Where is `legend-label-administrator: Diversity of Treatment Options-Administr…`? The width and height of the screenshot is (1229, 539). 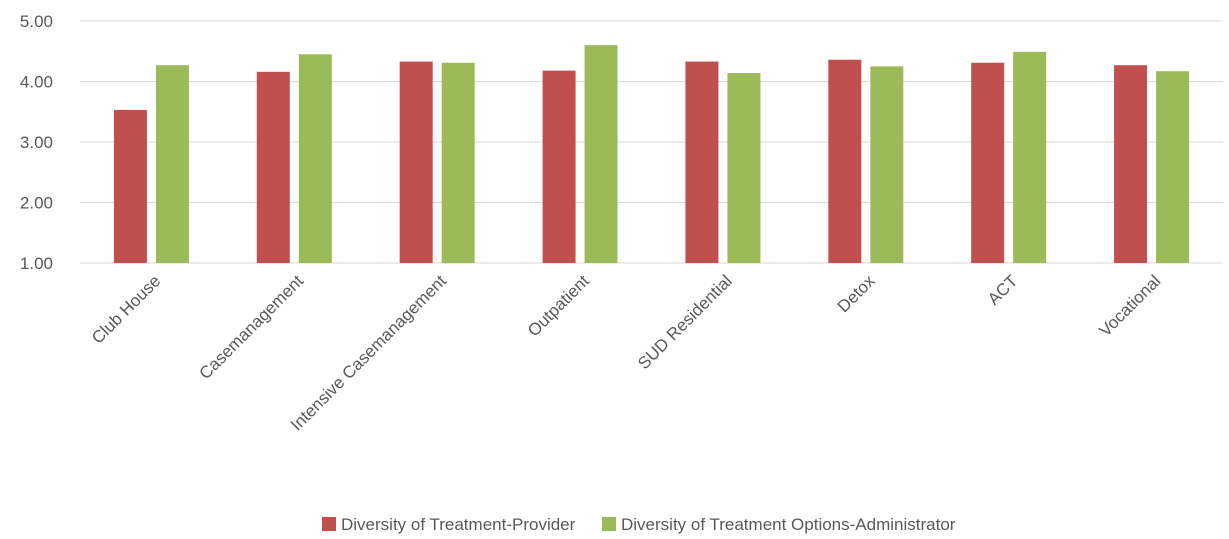
legend-label-administrator: Diversity of Treatment Options-Administr… is located at coordinates (788, 524).